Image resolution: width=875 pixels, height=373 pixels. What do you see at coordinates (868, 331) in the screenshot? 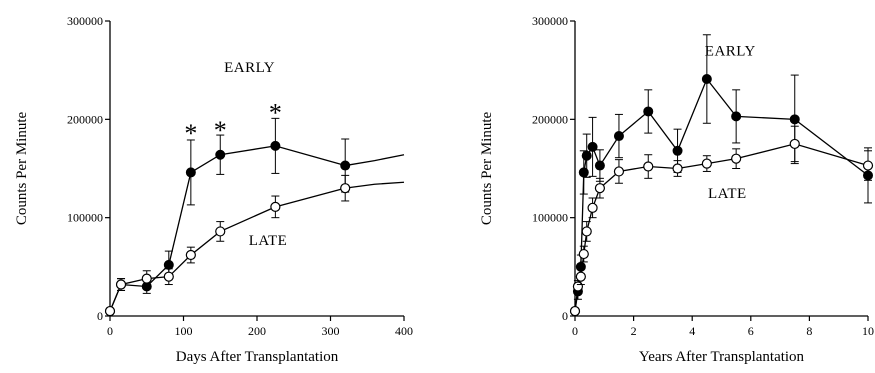
I see `x-tick-label: 10` at bounding box center [868, 331].